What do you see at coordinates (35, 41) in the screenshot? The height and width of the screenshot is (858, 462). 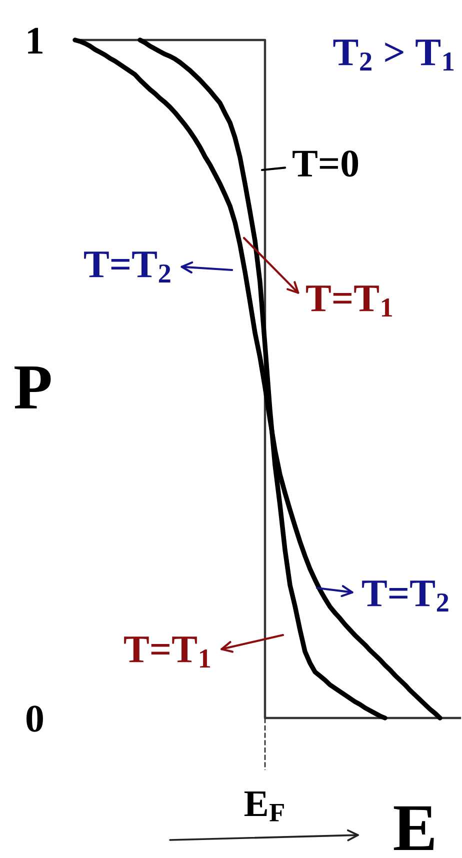 I see `y-tick-label: 1` at bounding box center [35, 41].